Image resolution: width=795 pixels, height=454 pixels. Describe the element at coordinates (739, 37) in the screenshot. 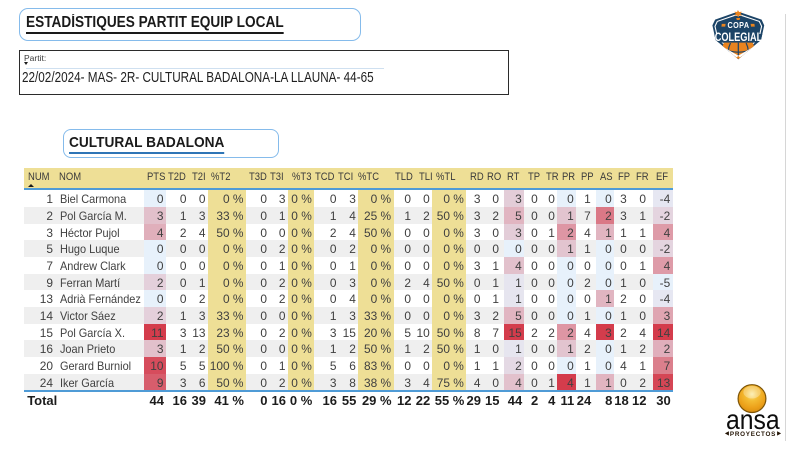

I see `svg-text: COLEGIAL` at that location.